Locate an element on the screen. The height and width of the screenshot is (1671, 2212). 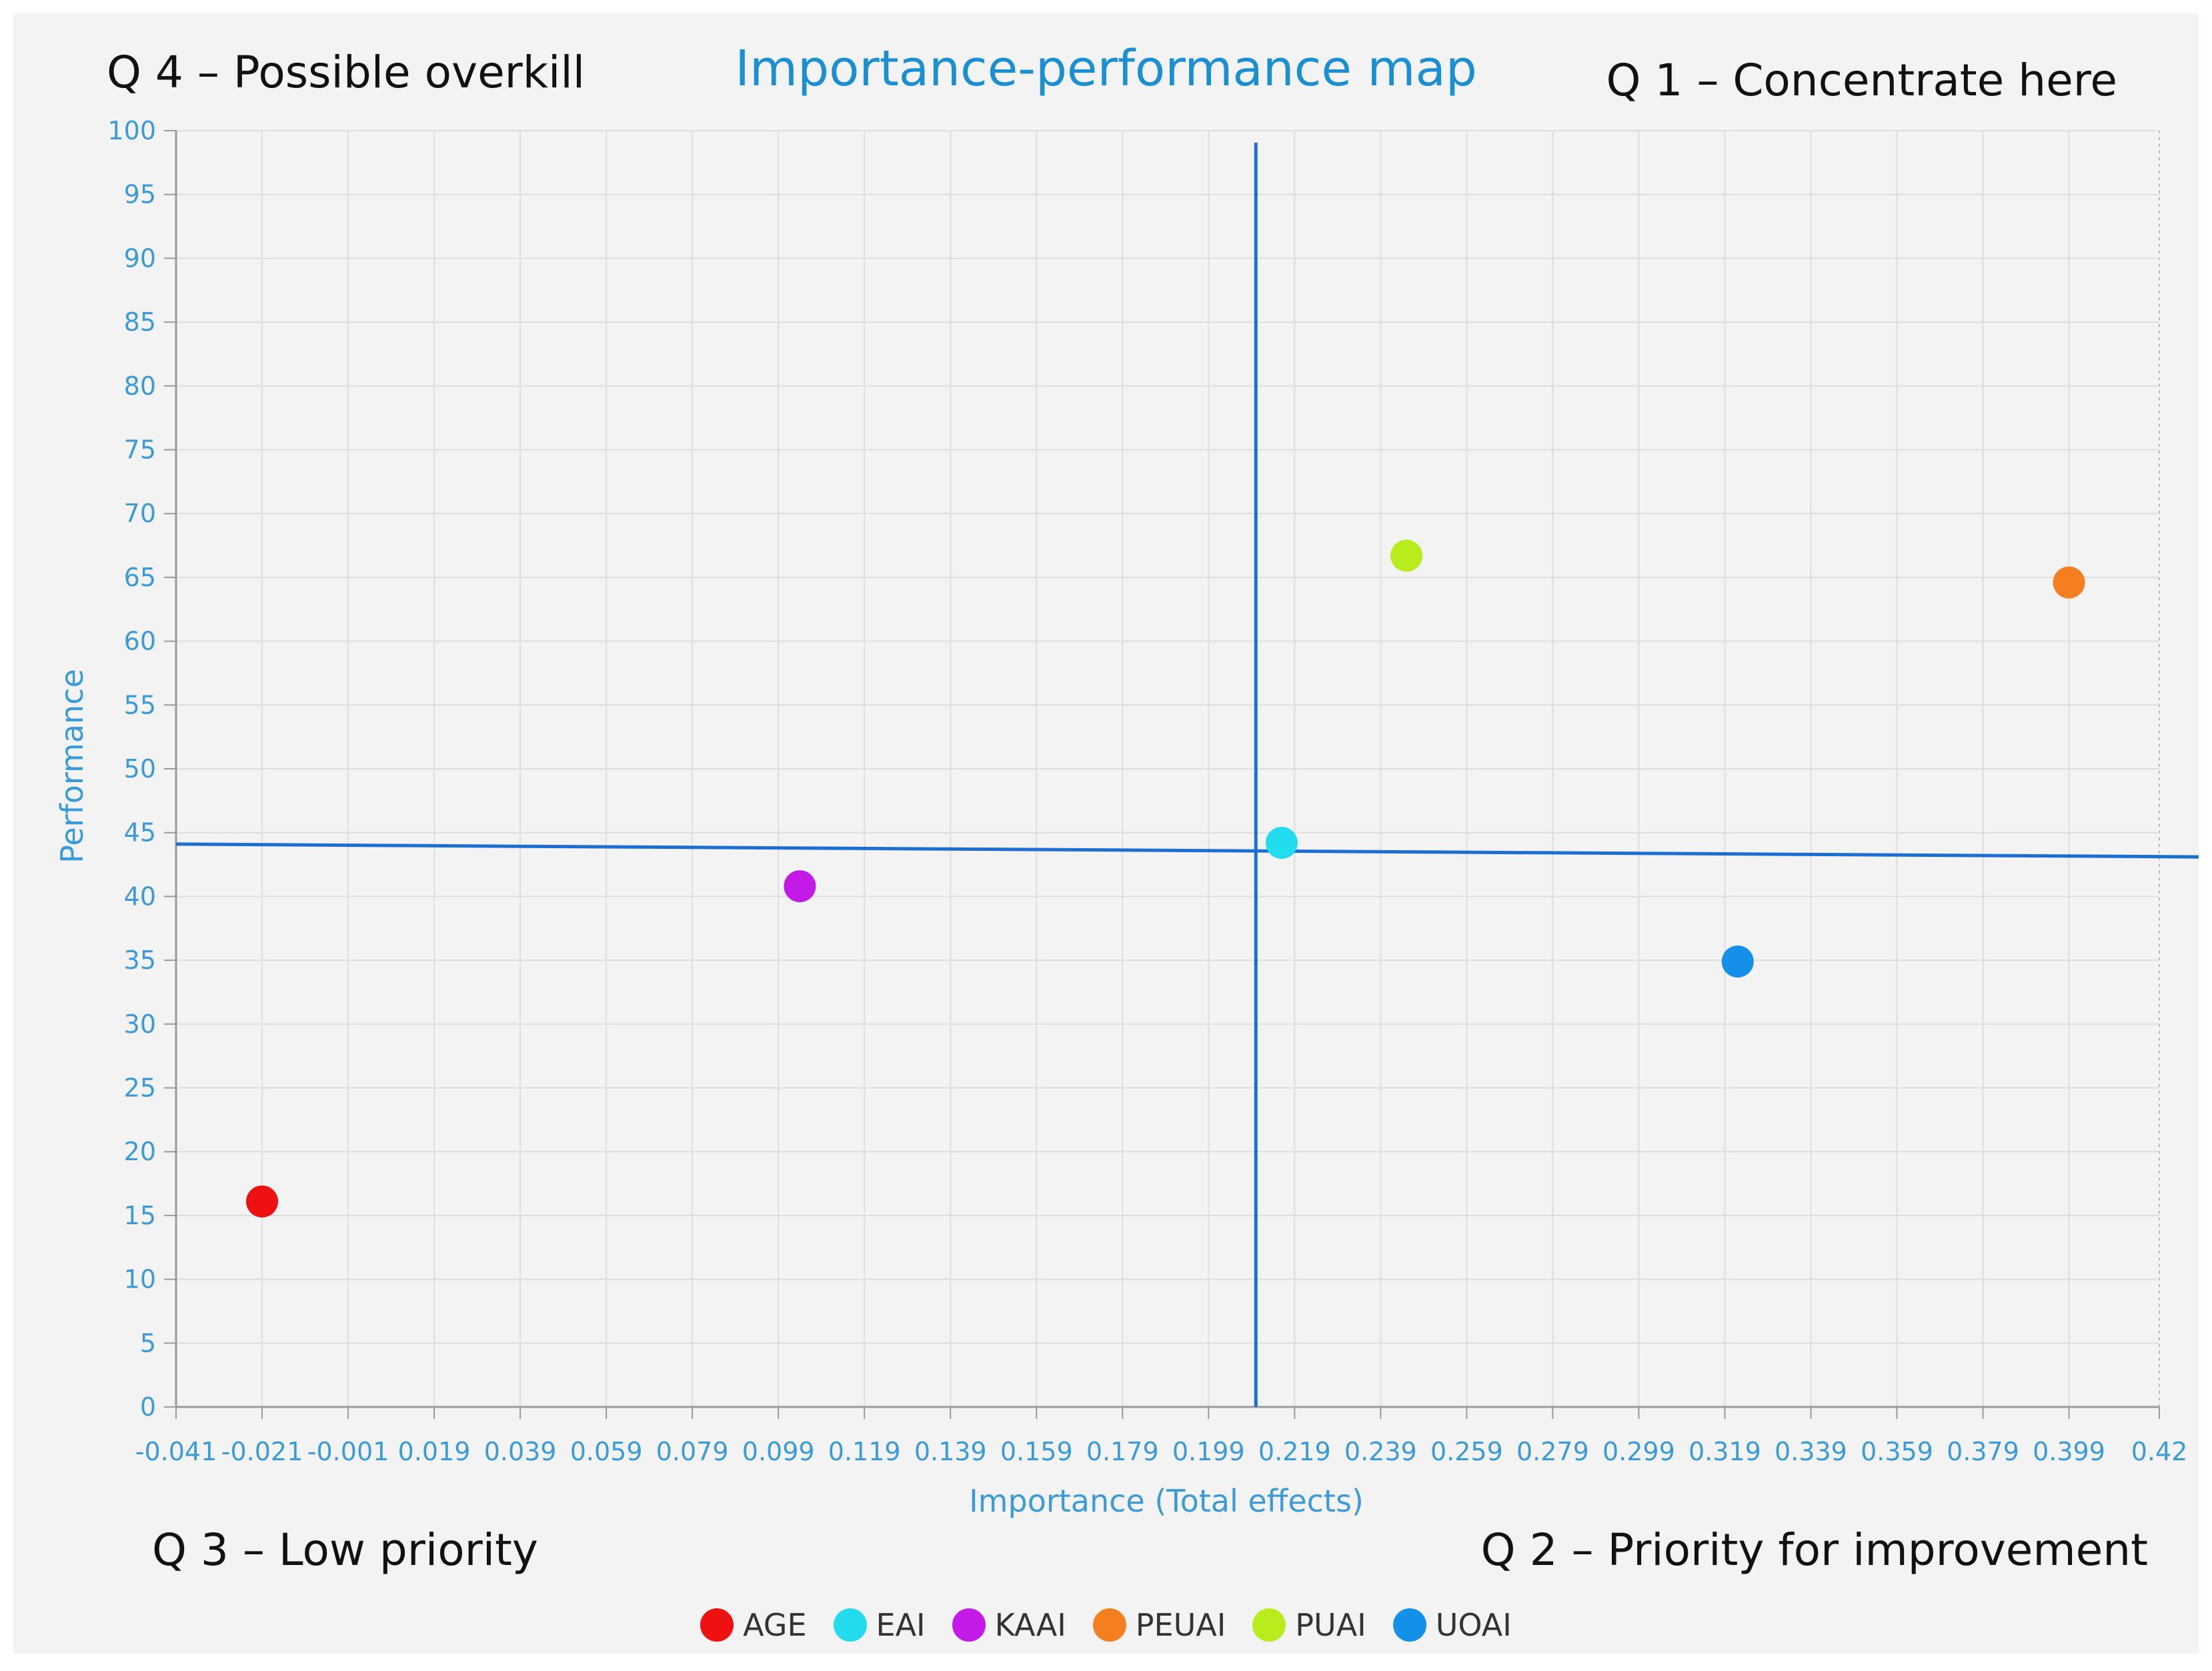
y-tick-label: 50 is located at coordinates (140, 769).